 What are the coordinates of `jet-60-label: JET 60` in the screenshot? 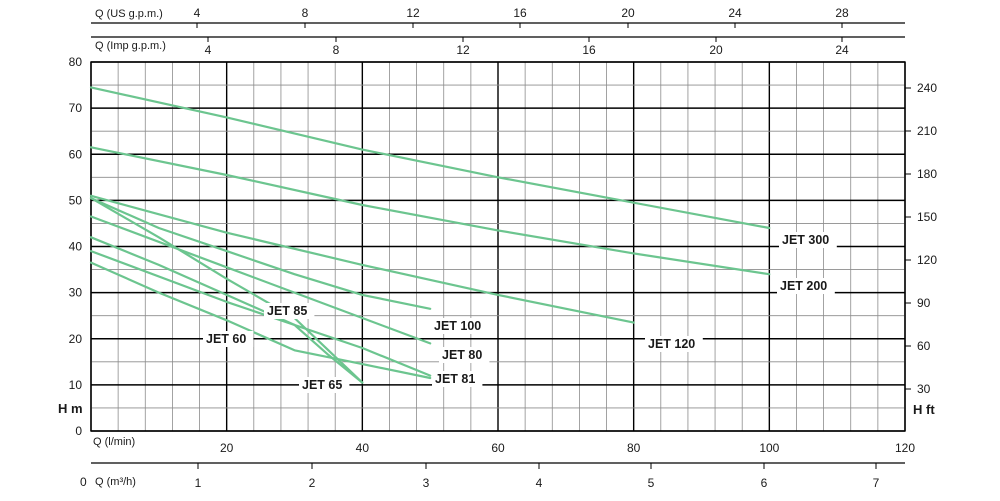 It's located at (226, 339).